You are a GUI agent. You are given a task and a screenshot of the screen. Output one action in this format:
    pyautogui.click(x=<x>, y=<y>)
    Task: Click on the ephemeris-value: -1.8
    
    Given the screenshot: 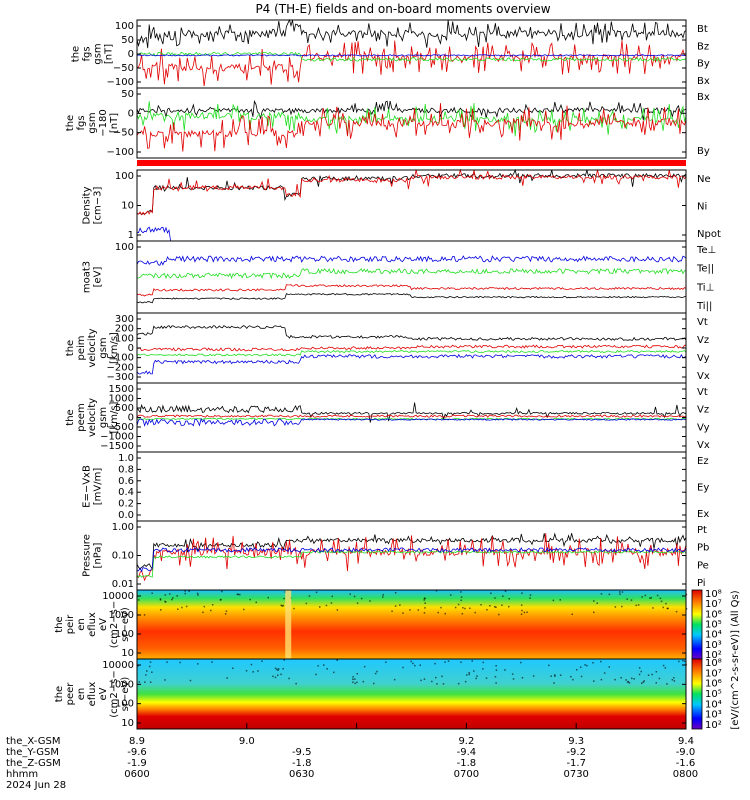 What is the action you would take?
    pyautogui.click(x=302, y=763)
    